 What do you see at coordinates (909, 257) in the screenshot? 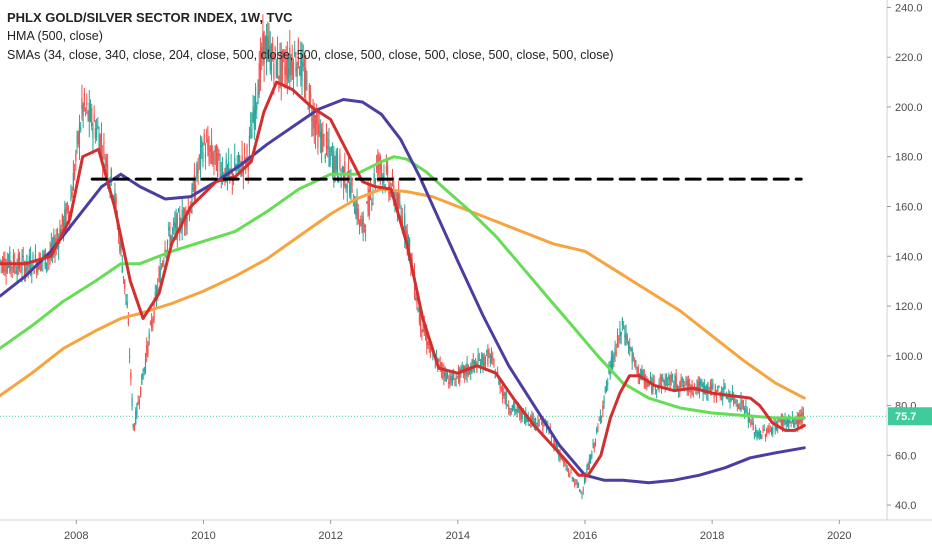
I see `y-tick-label: 140.0` at bounding box center [909, 257].